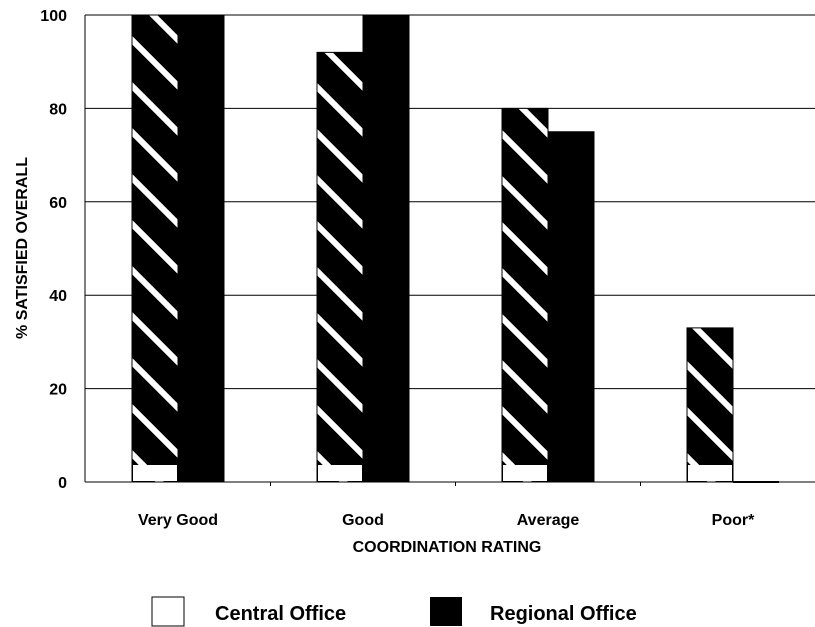 The image size is (815, 627). I want to click on legend-swatch-regional-office, so click(446, 611).